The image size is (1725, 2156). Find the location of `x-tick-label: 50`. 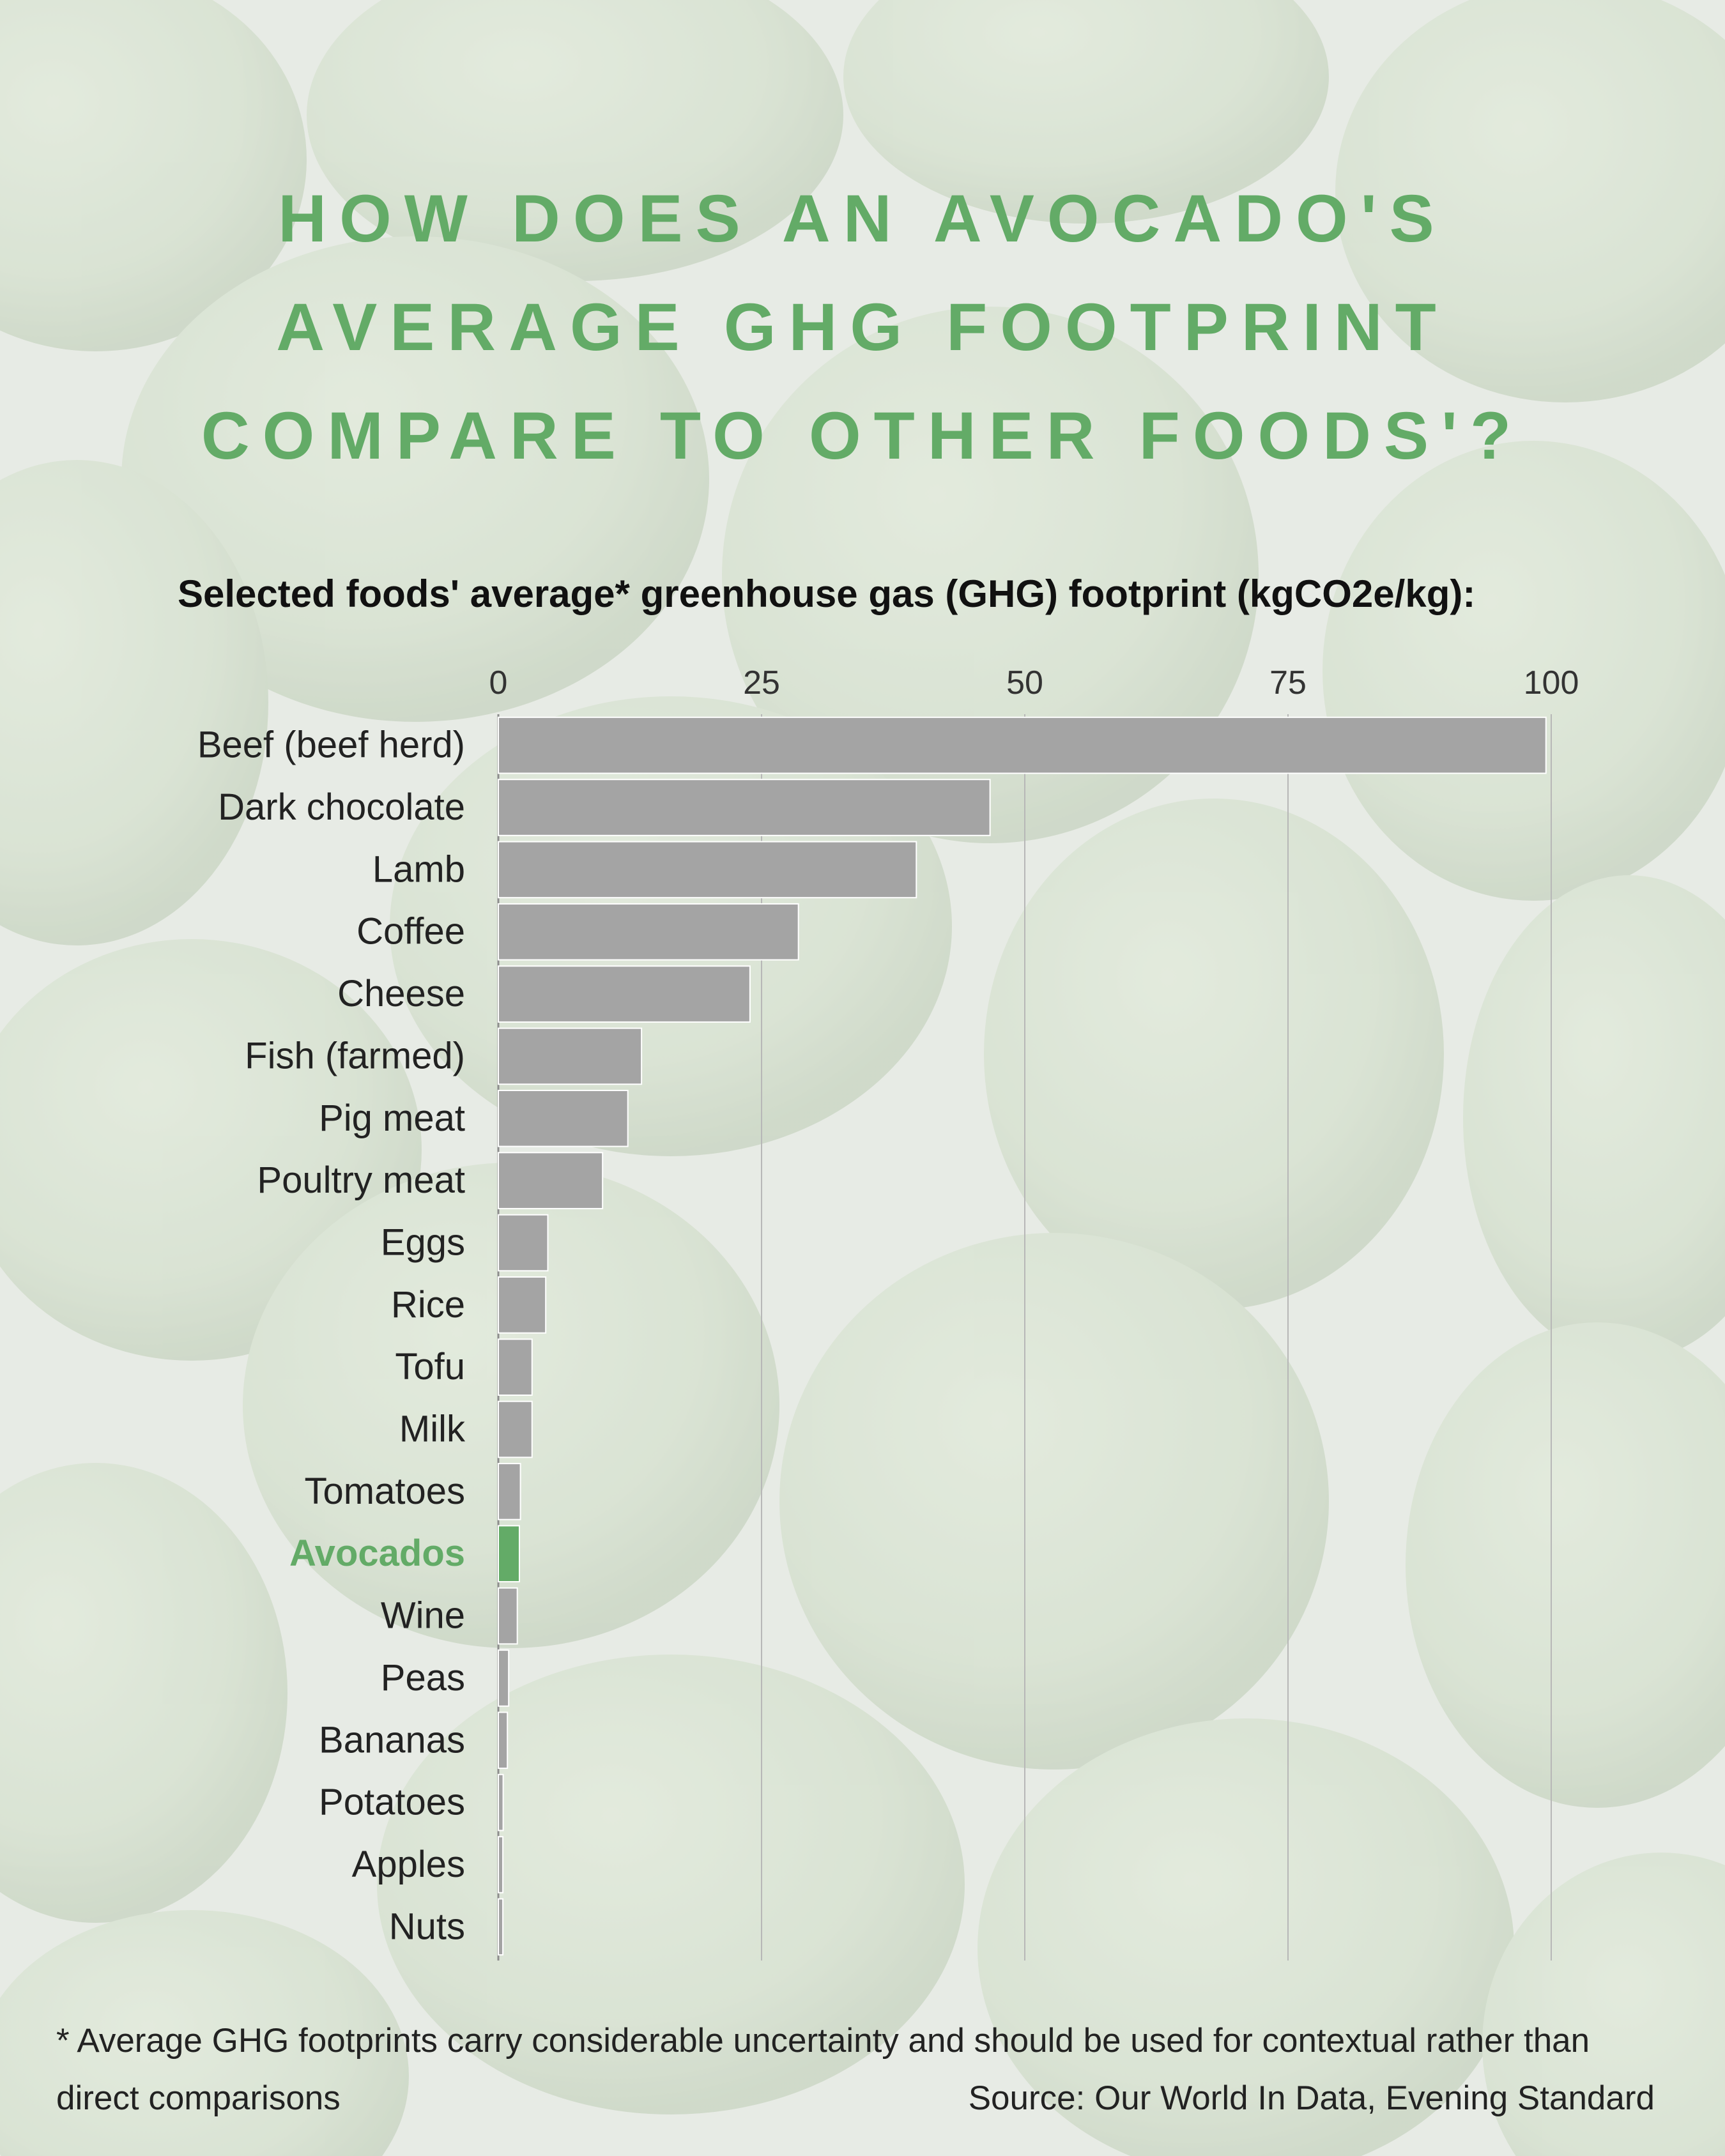

x-tick-label: 50 is located at coordinates (1024, 682).